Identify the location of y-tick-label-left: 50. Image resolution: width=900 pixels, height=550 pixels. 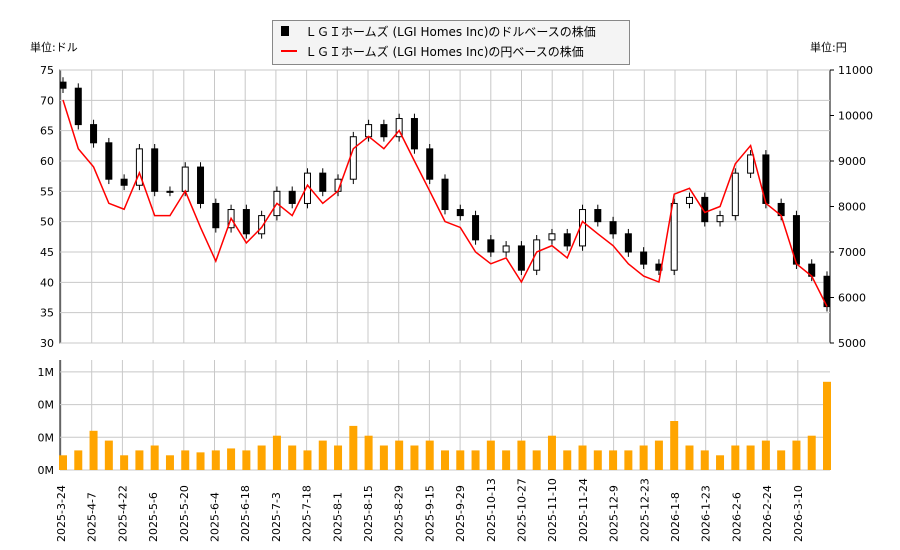
(47, 222).